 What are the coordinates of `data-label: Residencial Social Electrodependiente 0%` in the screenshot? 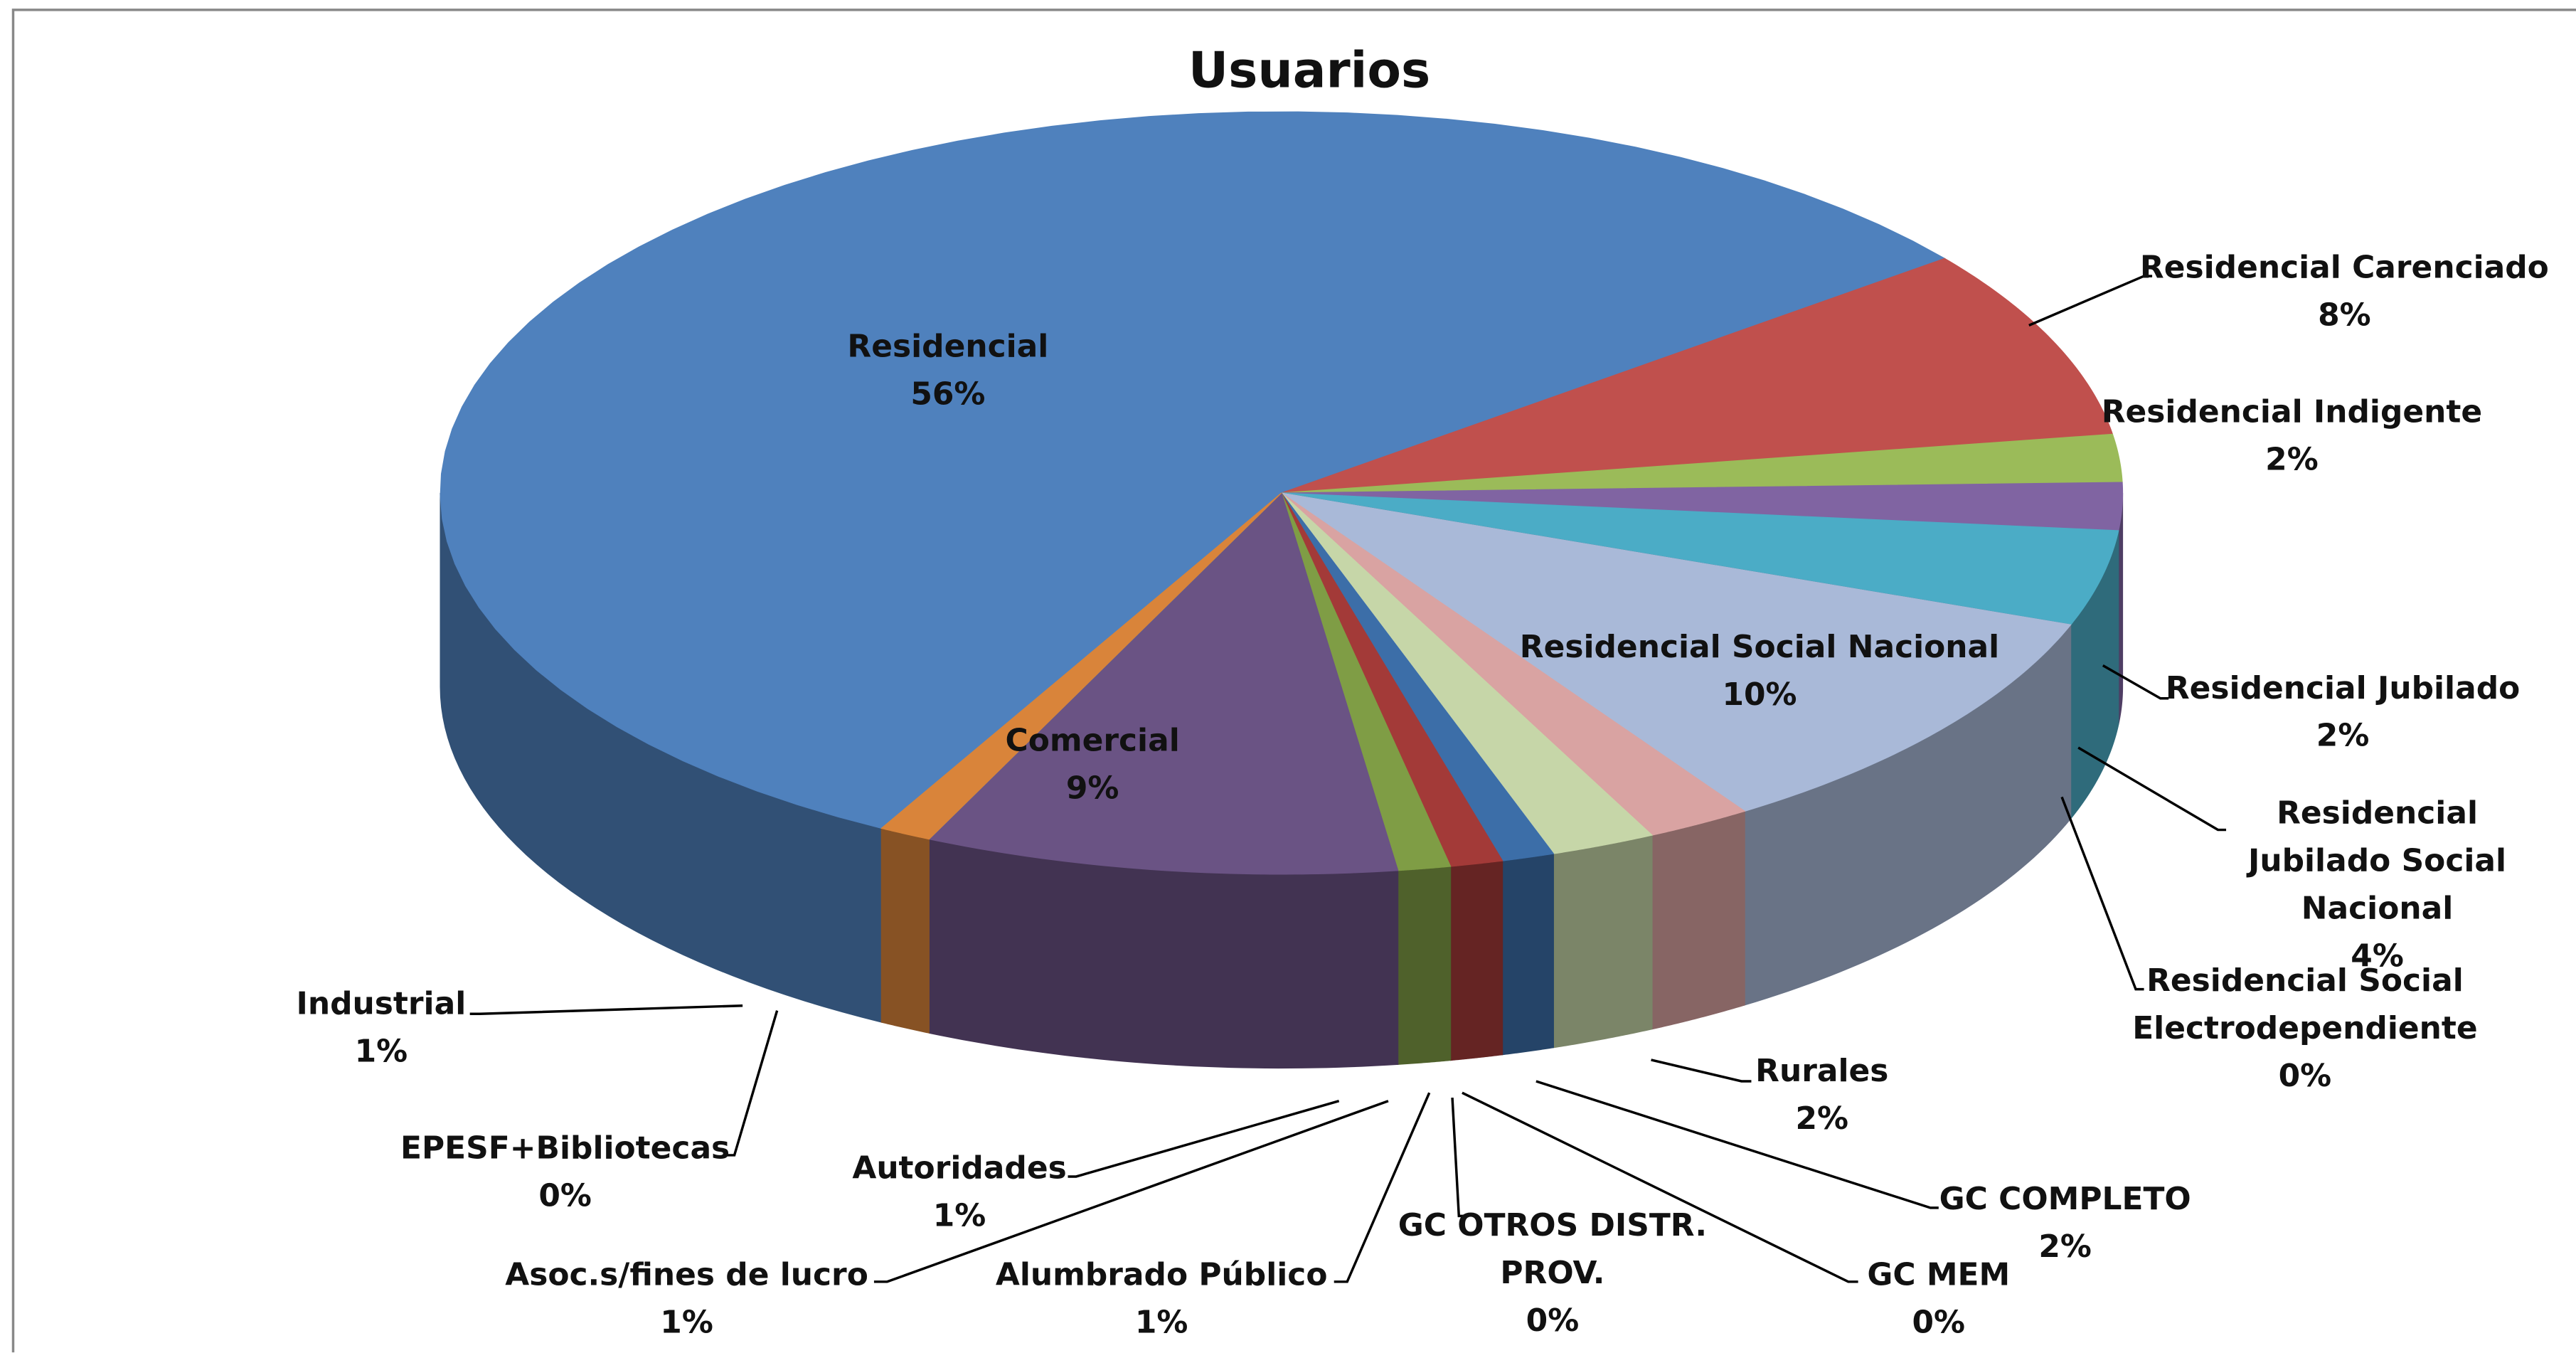 It's located at (2305, 1029).